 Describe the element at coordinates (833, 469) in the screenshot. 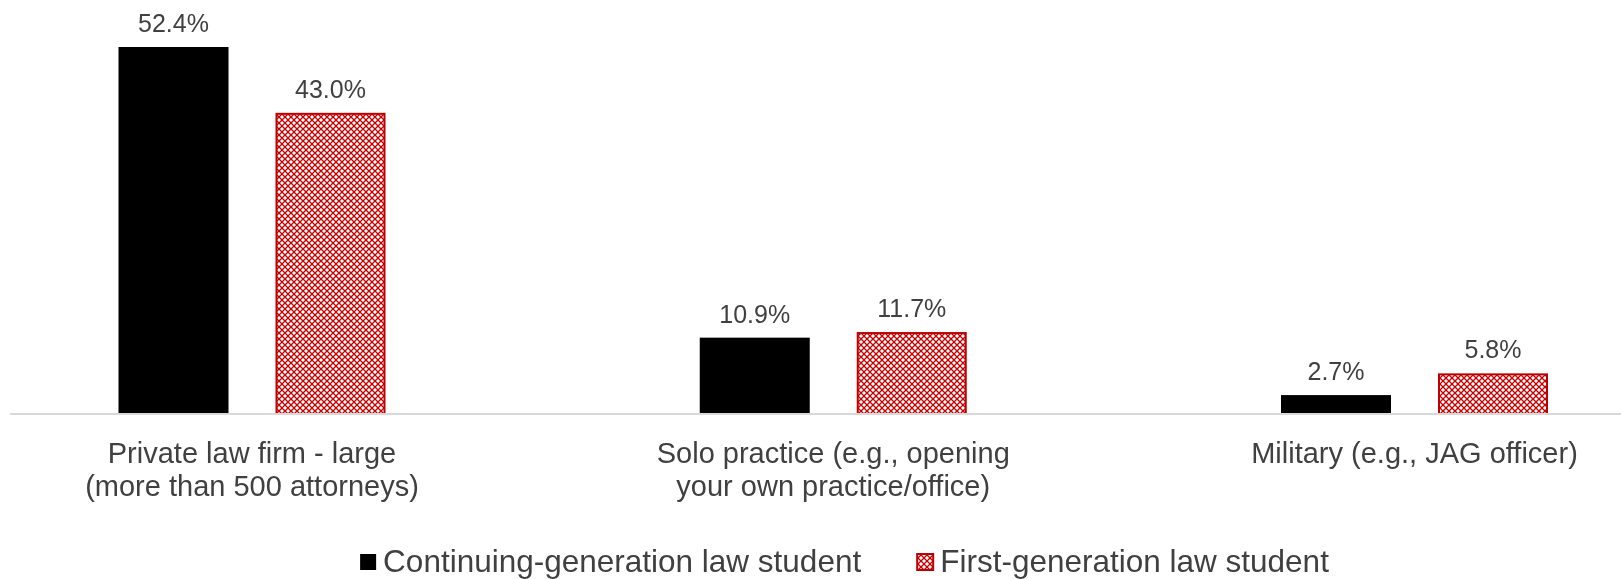

I see `x-tick-label: Solo practice (e.g., opening your own practice/office)` at that location.